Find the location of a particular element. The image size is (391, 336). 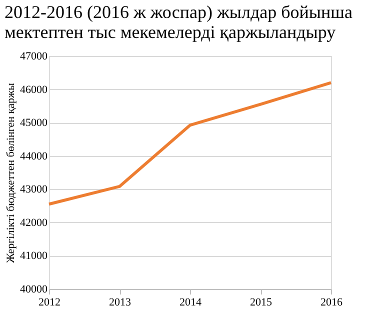

y-tick-label: 41000 is located at coordinates (34, 256).